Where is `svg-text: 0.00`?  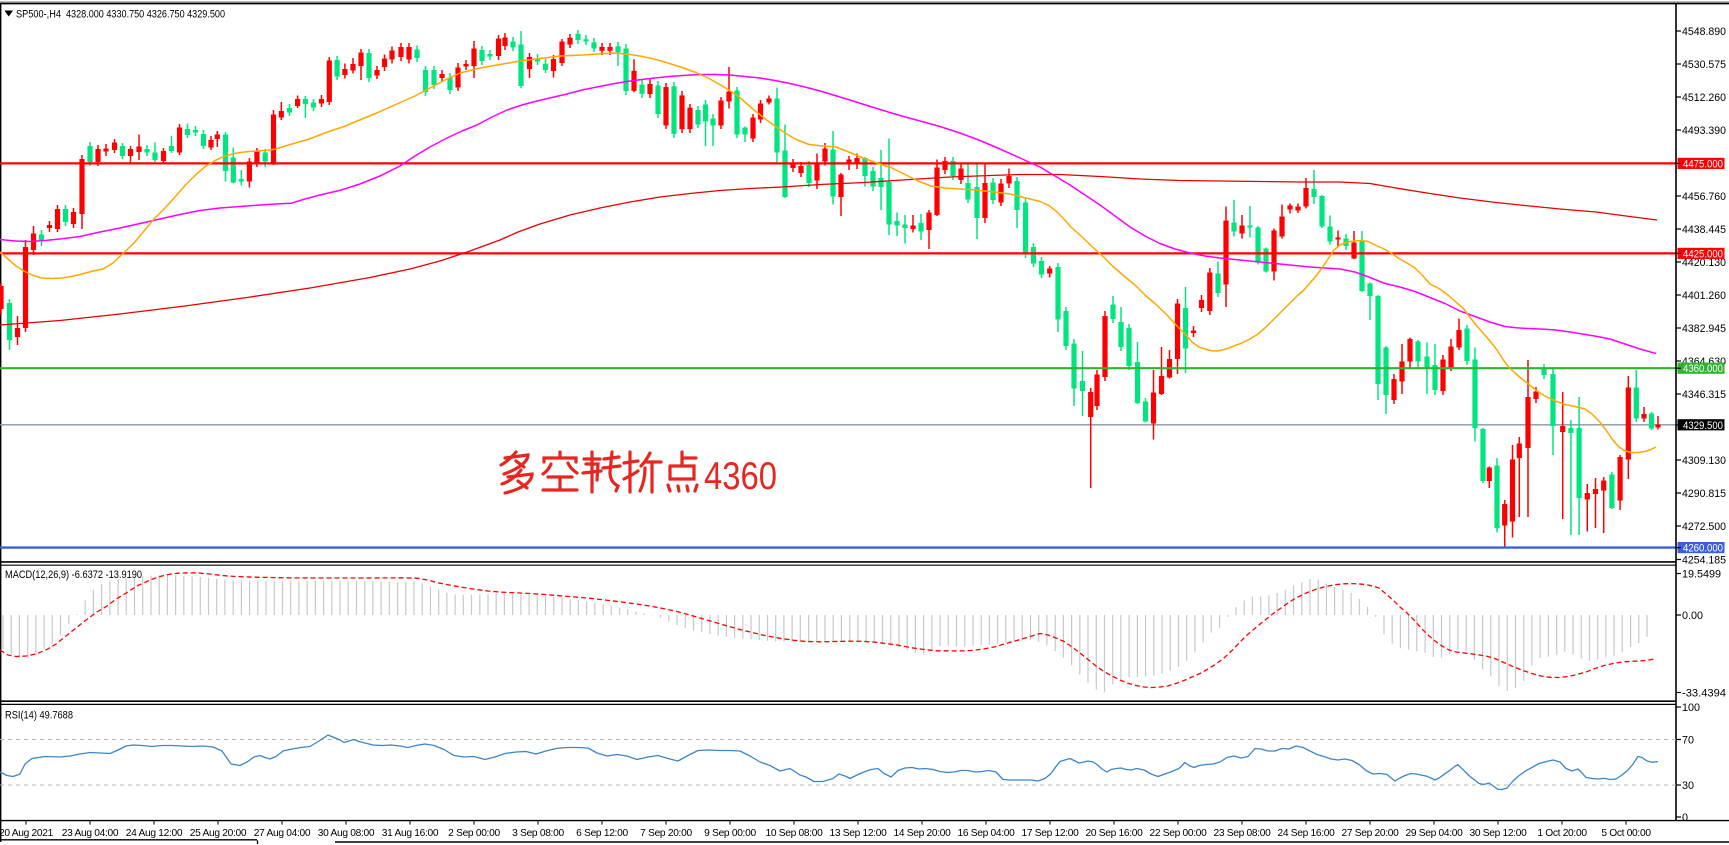 svg-text: 0.00 is located at coordinates (1692, 616).